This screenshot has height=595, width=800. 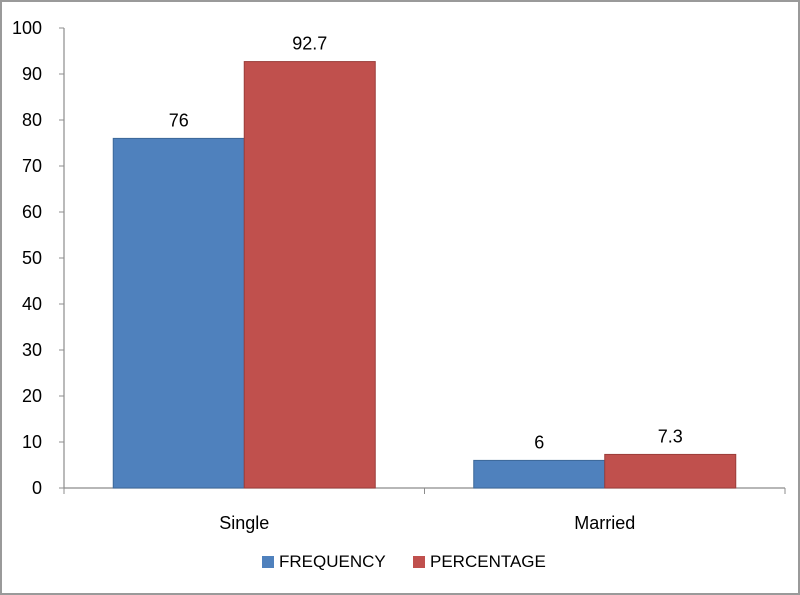 What do you see at coordinates (670, 471) in the screenshot?
I see `bar-percentage-married` at bounding box center [670, 471].